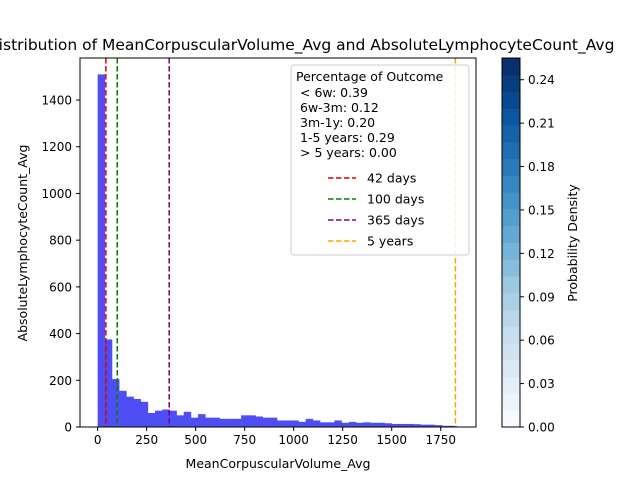 This screenshot has width=640, height=480. Describe the element at coordinates (334, 92) in the screenshot. I see `legend-stat-line: < 6w: 0.39` at that location.